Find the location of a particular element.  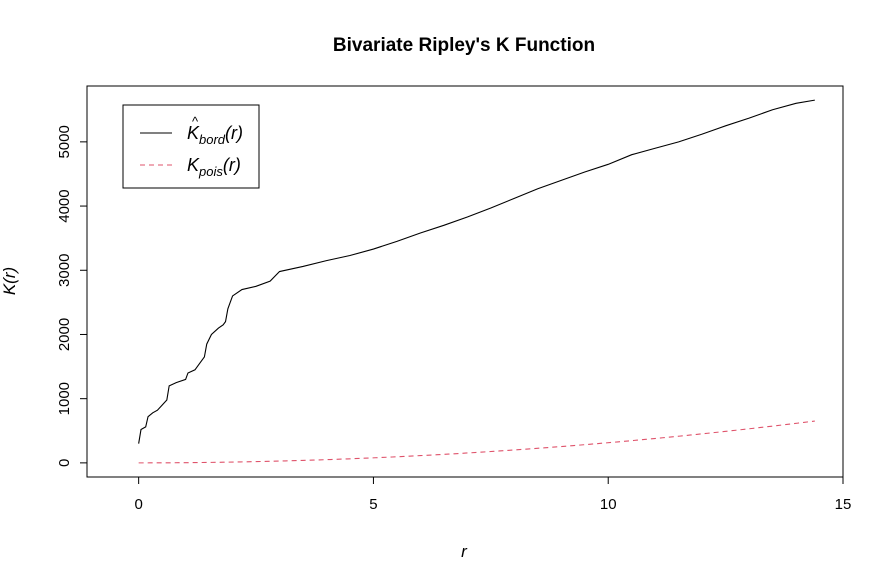

x-tick-label: 10 is located at coordinates (608, 504).